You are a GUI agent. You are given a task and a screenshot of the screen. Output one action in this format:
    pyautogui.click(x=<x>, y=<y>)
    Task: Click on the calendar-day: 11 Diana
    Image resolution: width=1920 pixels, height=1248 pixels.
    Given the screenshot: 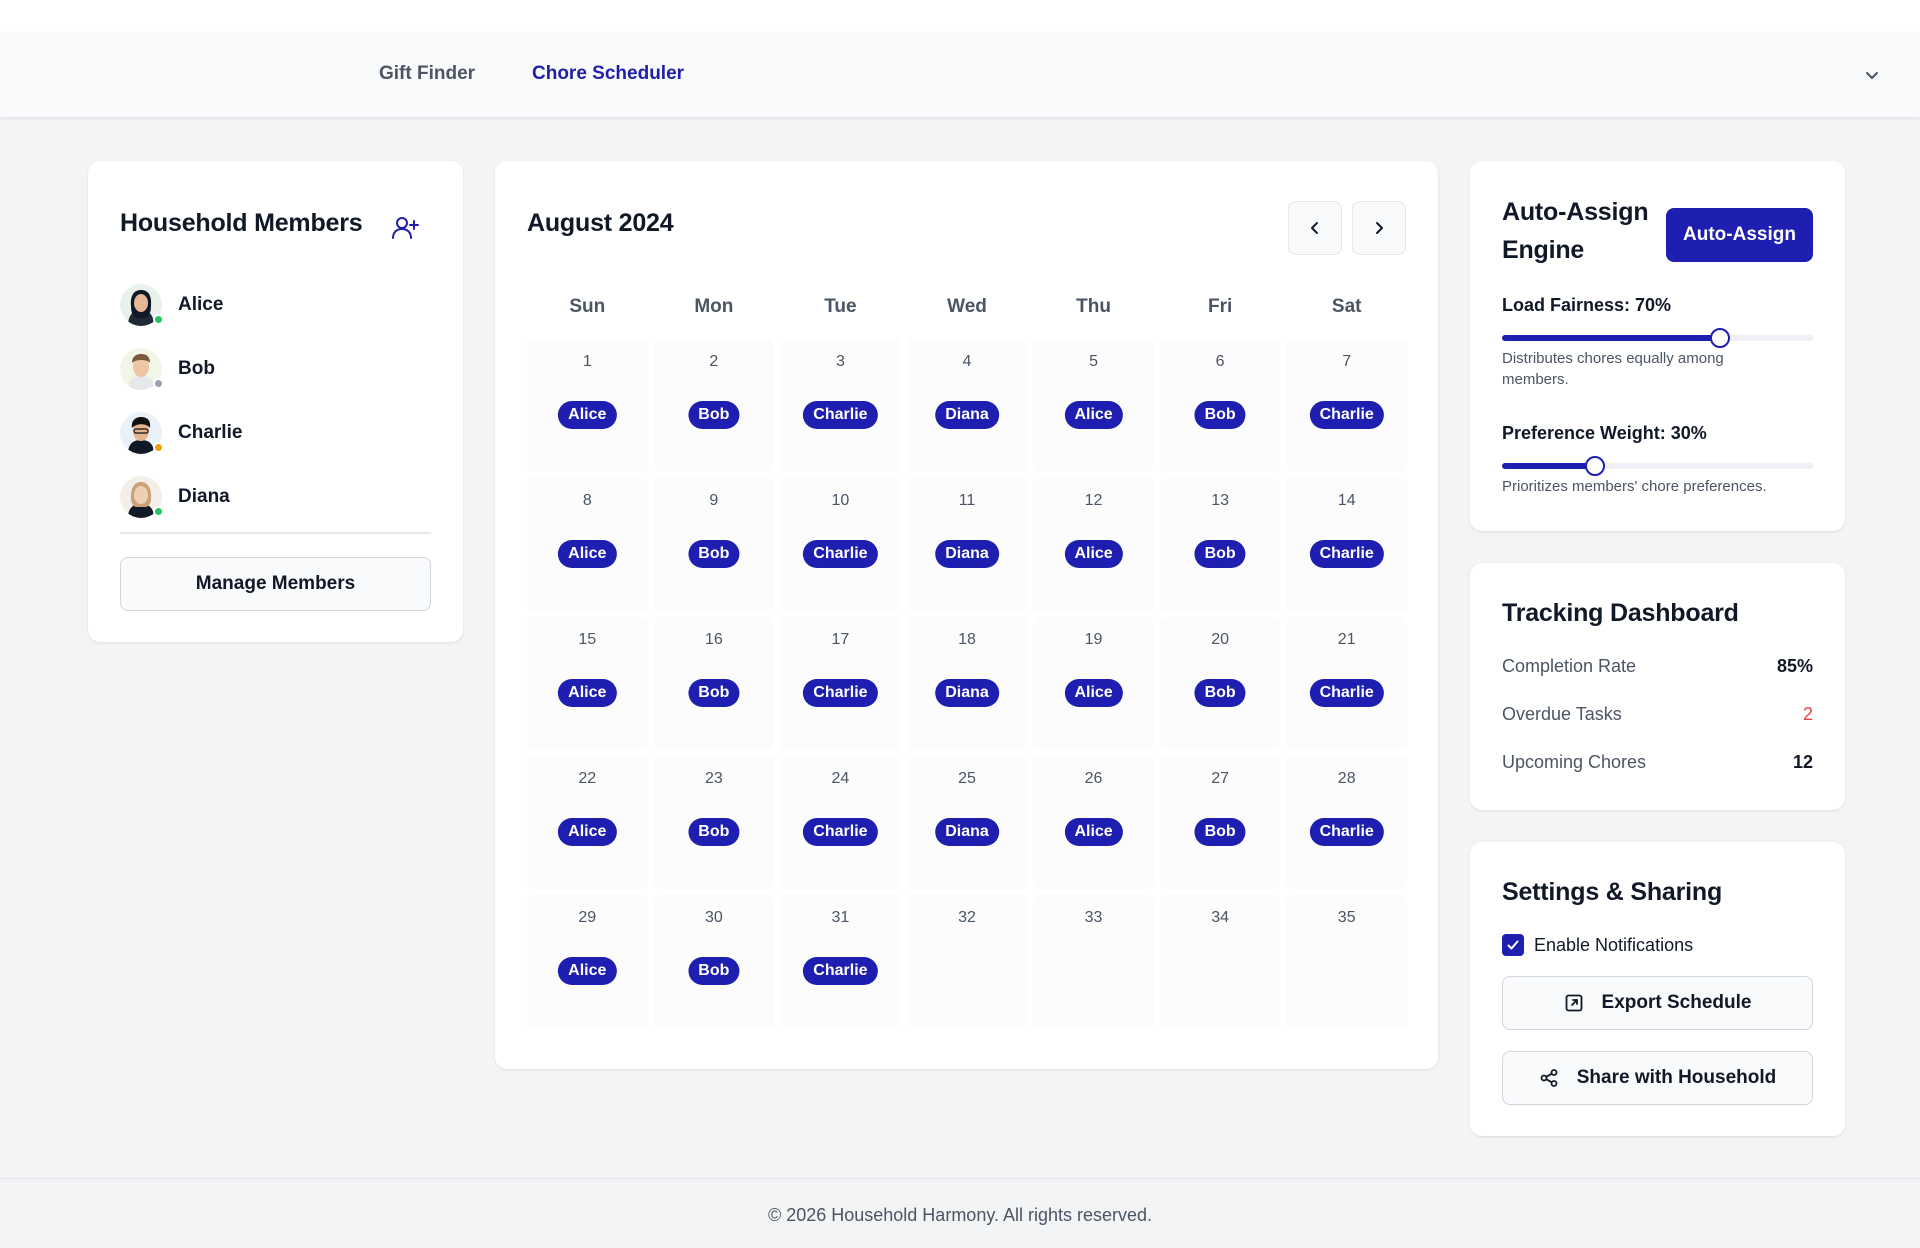 What is the action you would take?
    pyautogui.click(x=967, y=544)
    